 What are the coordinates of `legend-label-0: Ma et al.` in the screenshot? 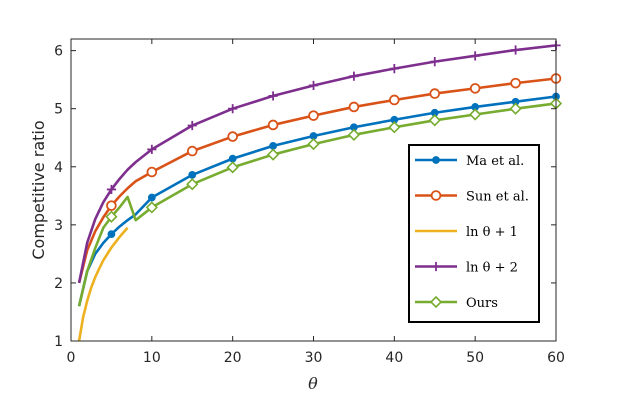 It's located at (495, 161).